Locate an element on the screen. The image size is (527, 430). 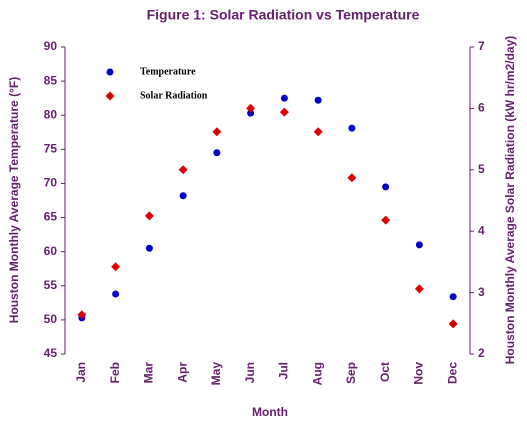
y2-tick-label: 3 is located at coordinates (481, 292).